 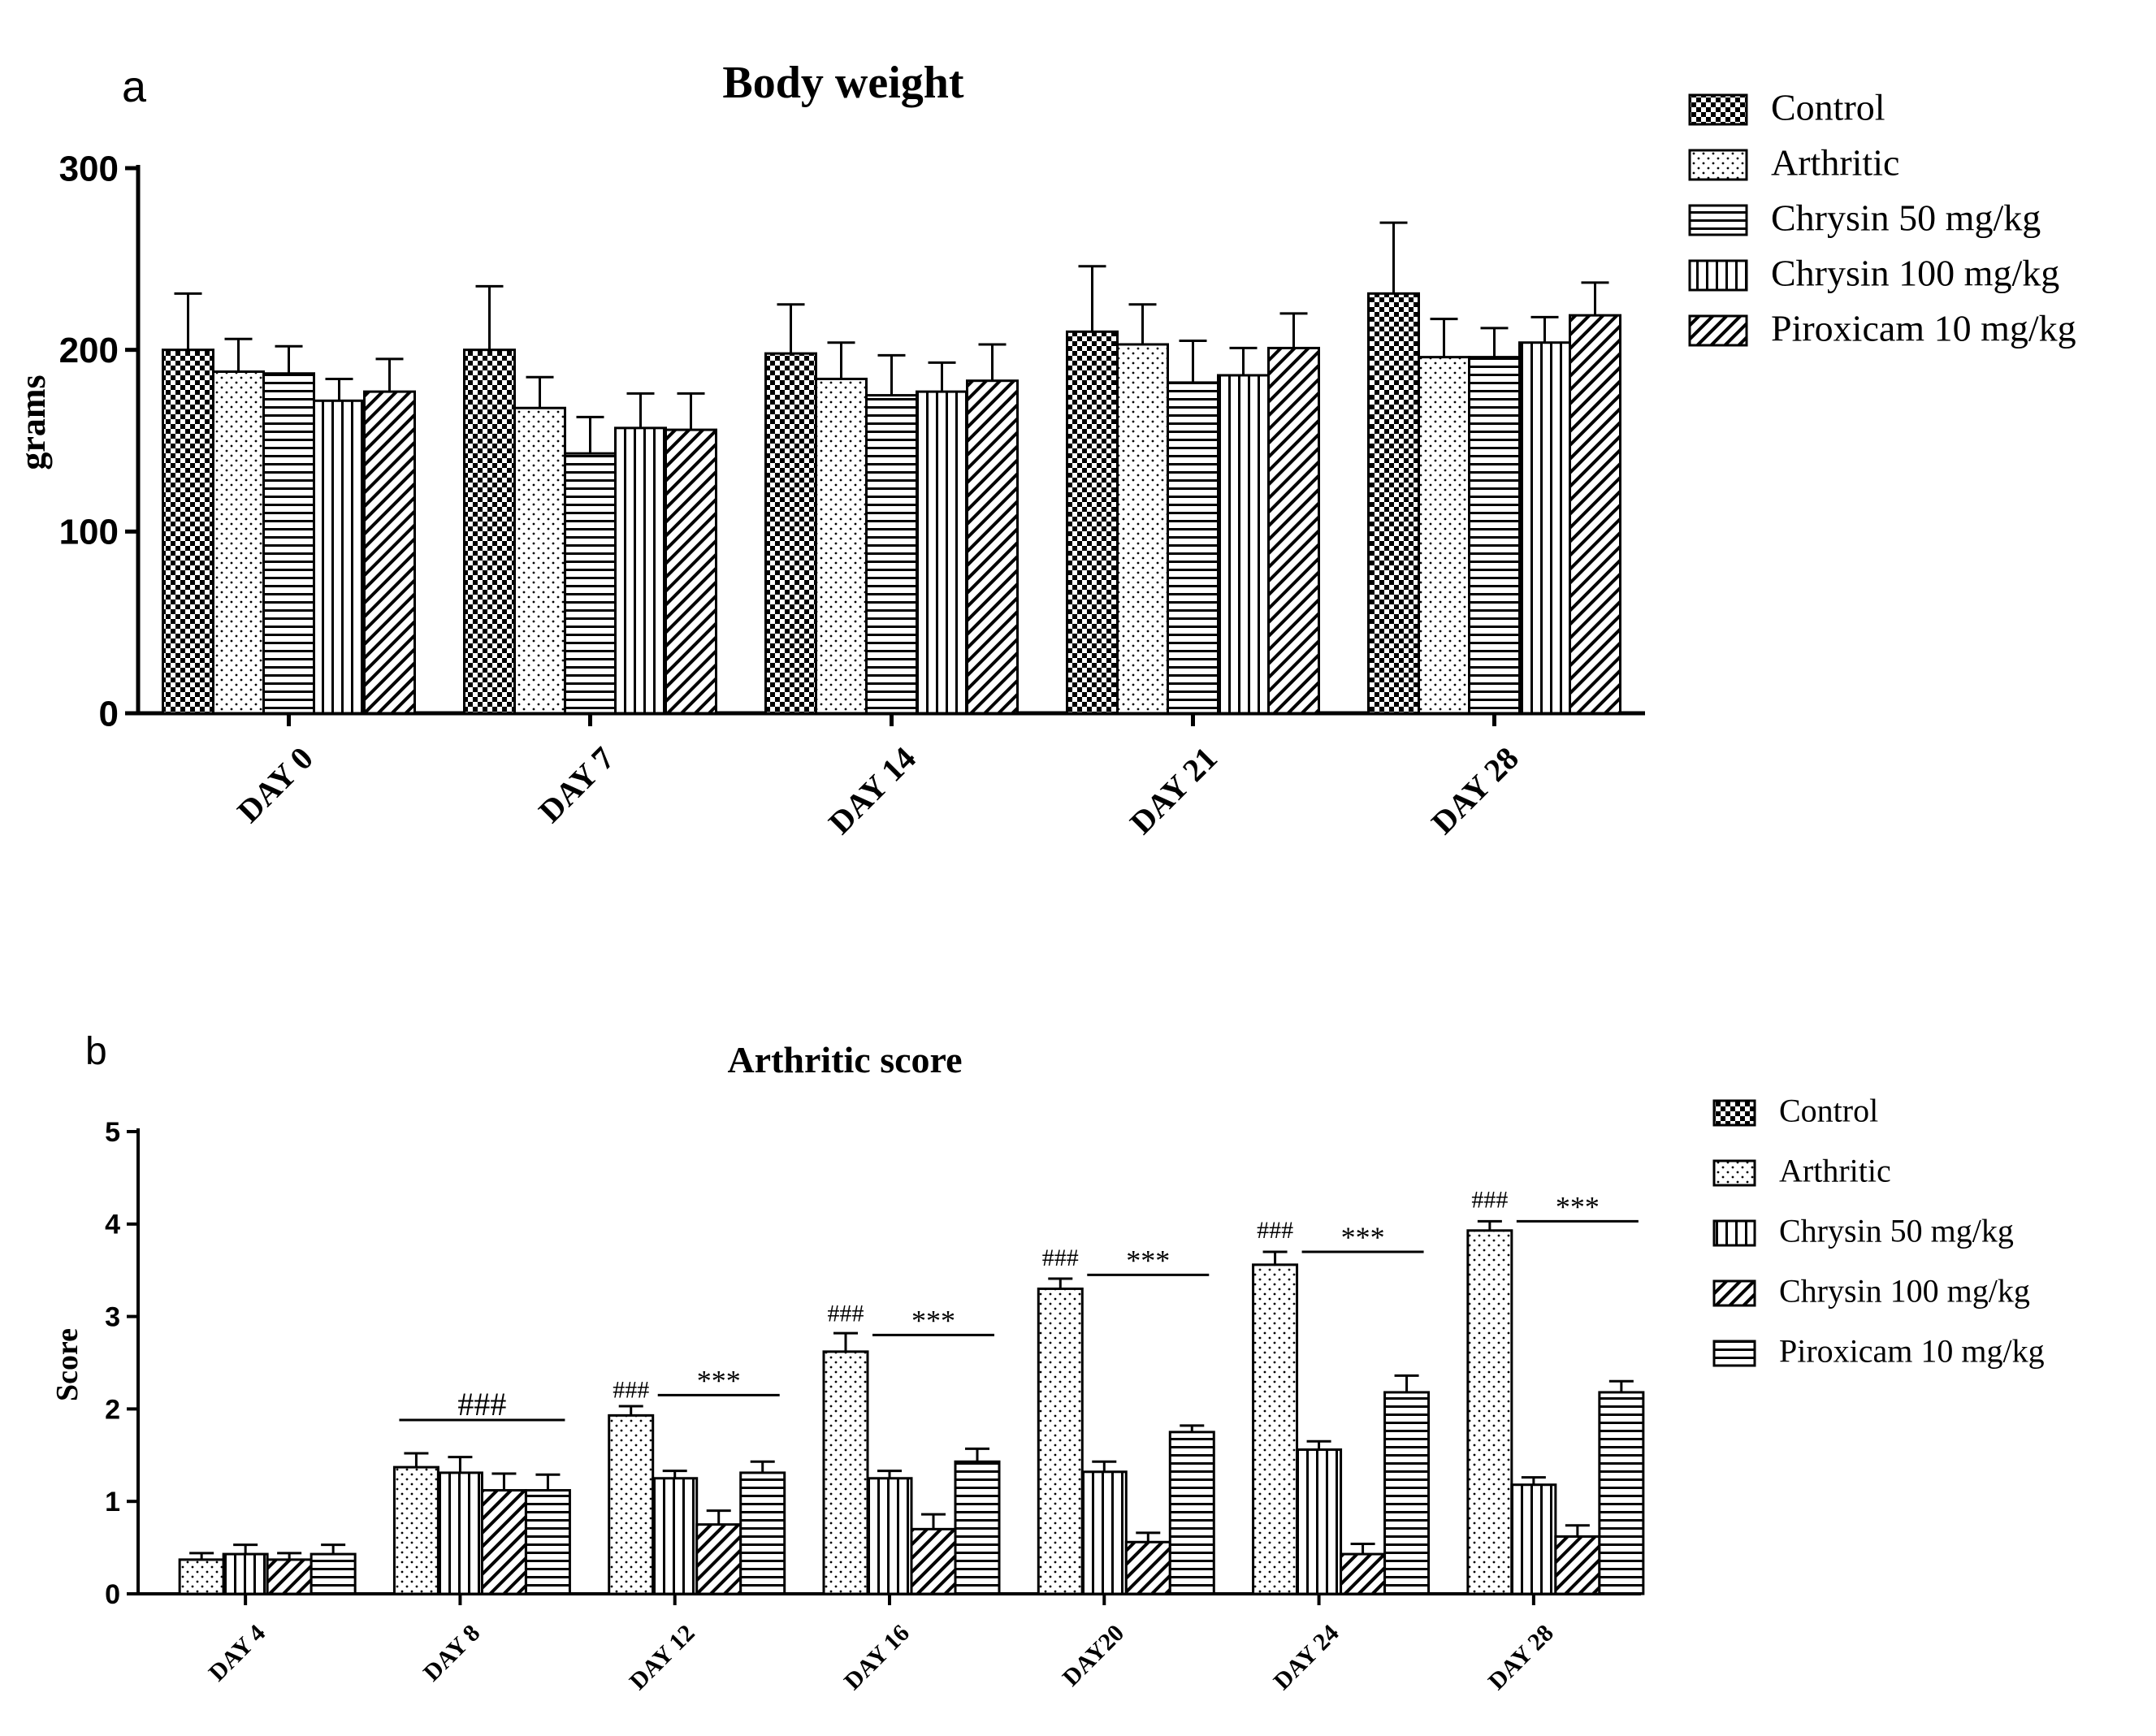 What do you see at coordinates (238, 1653) in the screenshot?
I see `x-tick-label: DAY 4` at bounding box center [238, 1653].